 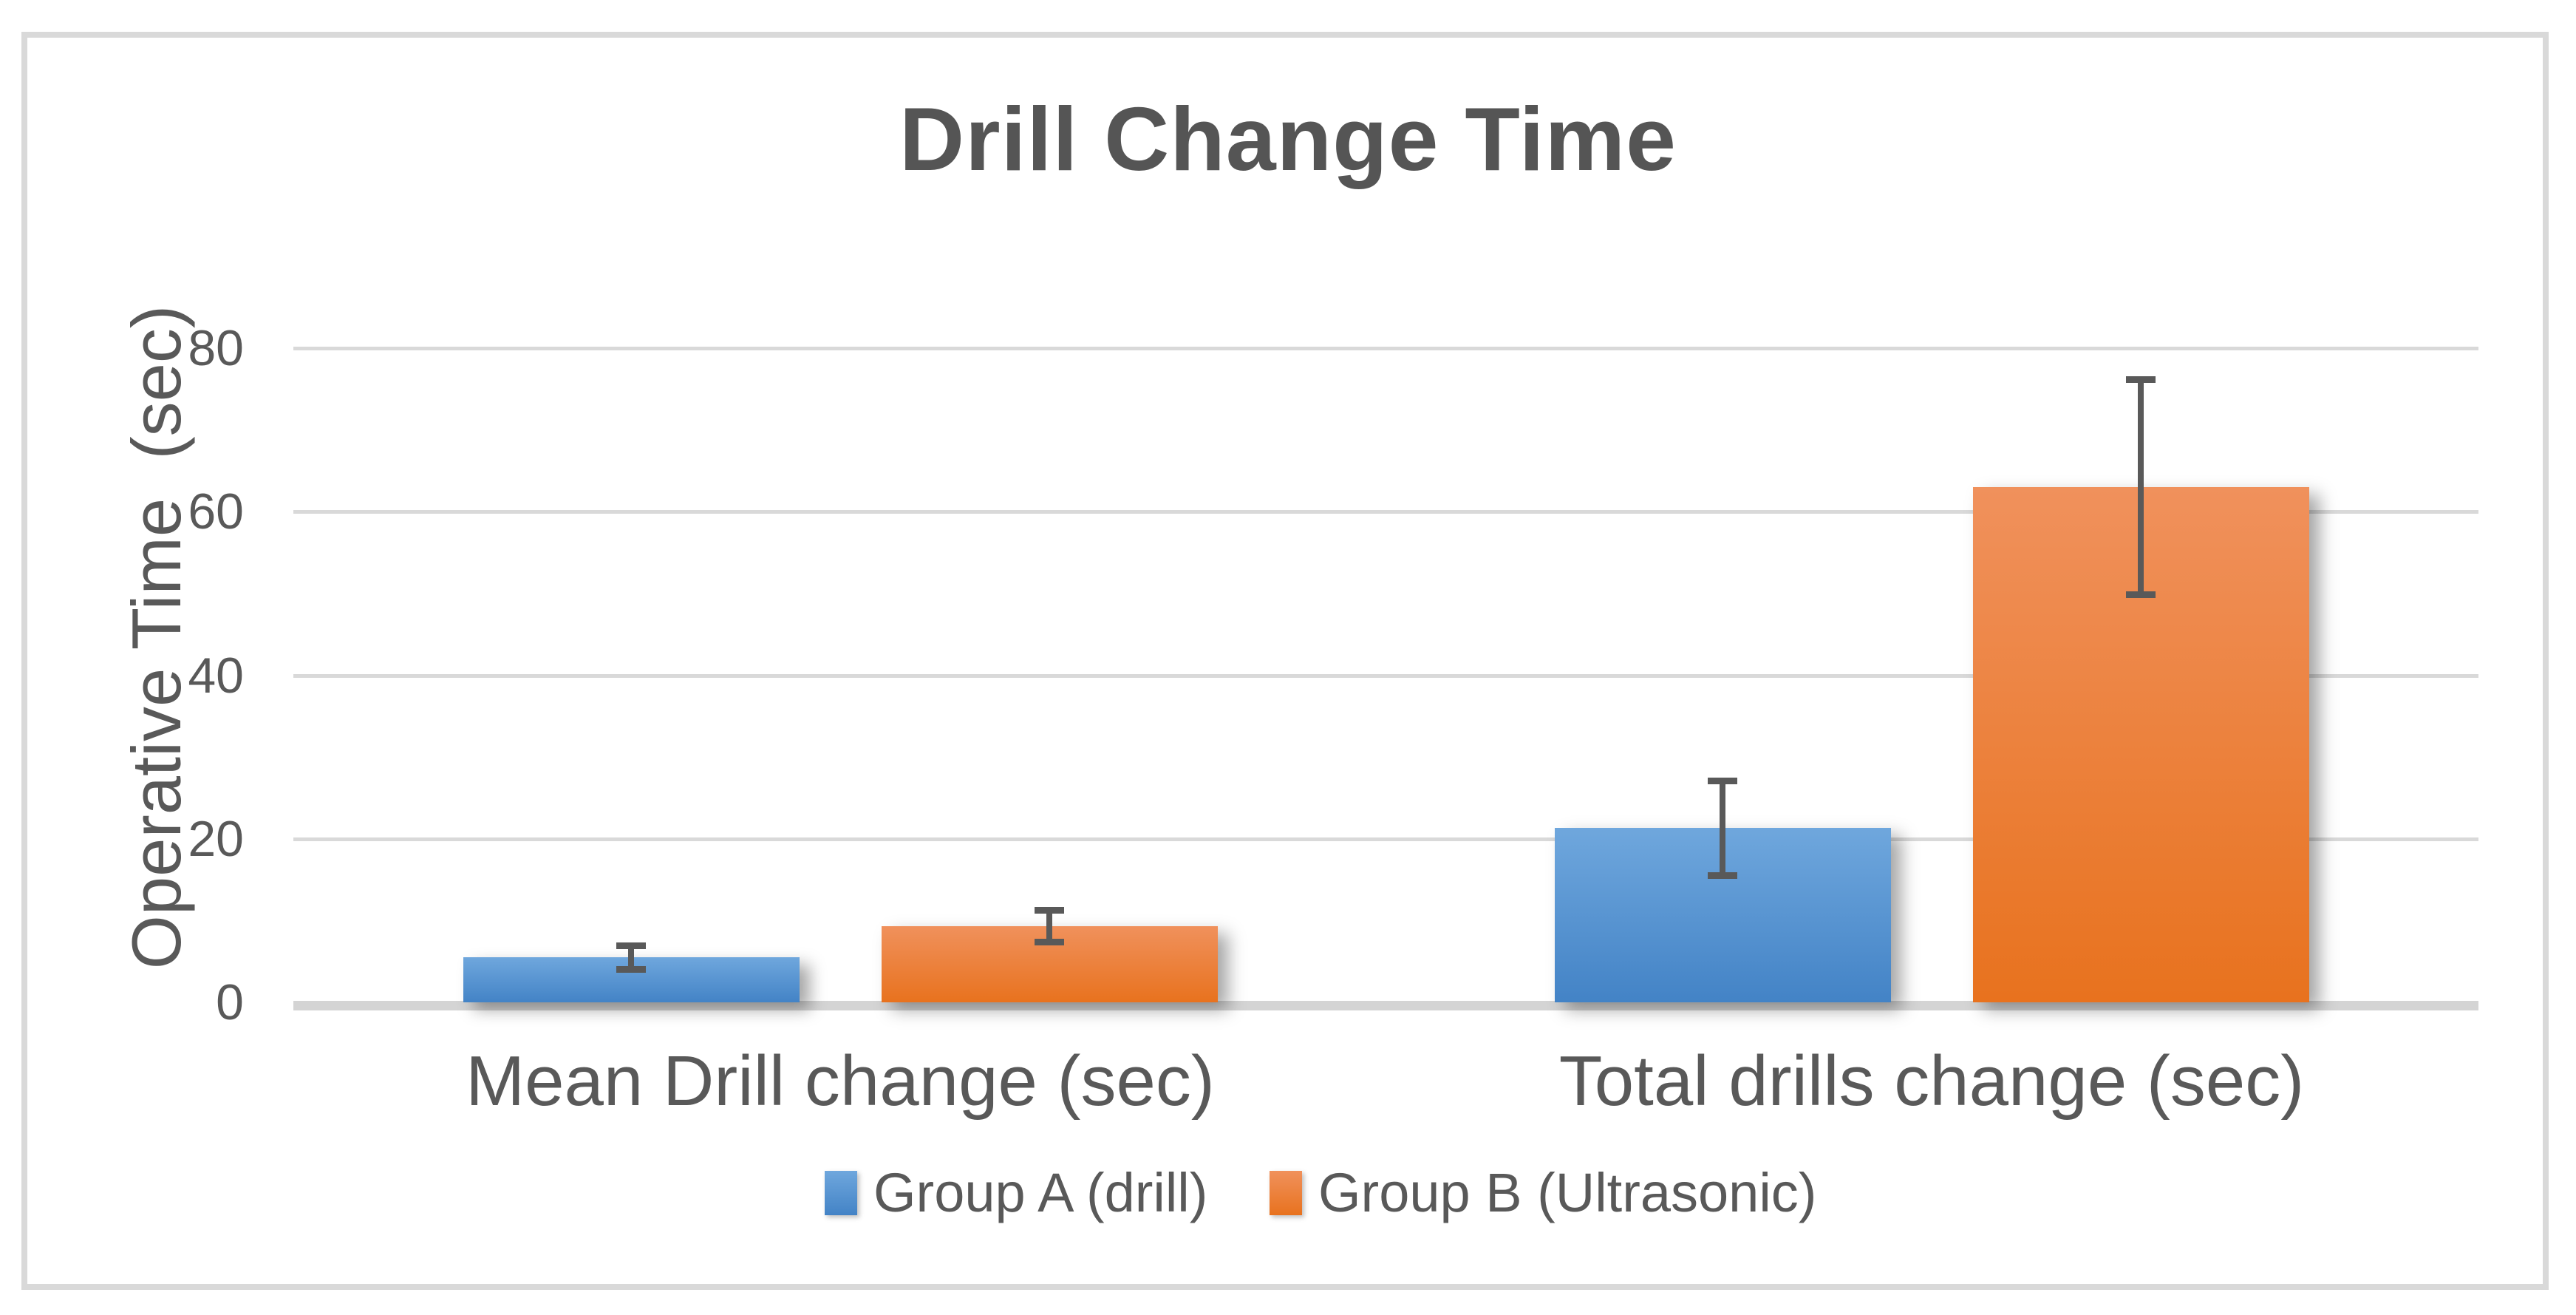 I want to click on y-tick-label: 80, so click(x=216, y=349).